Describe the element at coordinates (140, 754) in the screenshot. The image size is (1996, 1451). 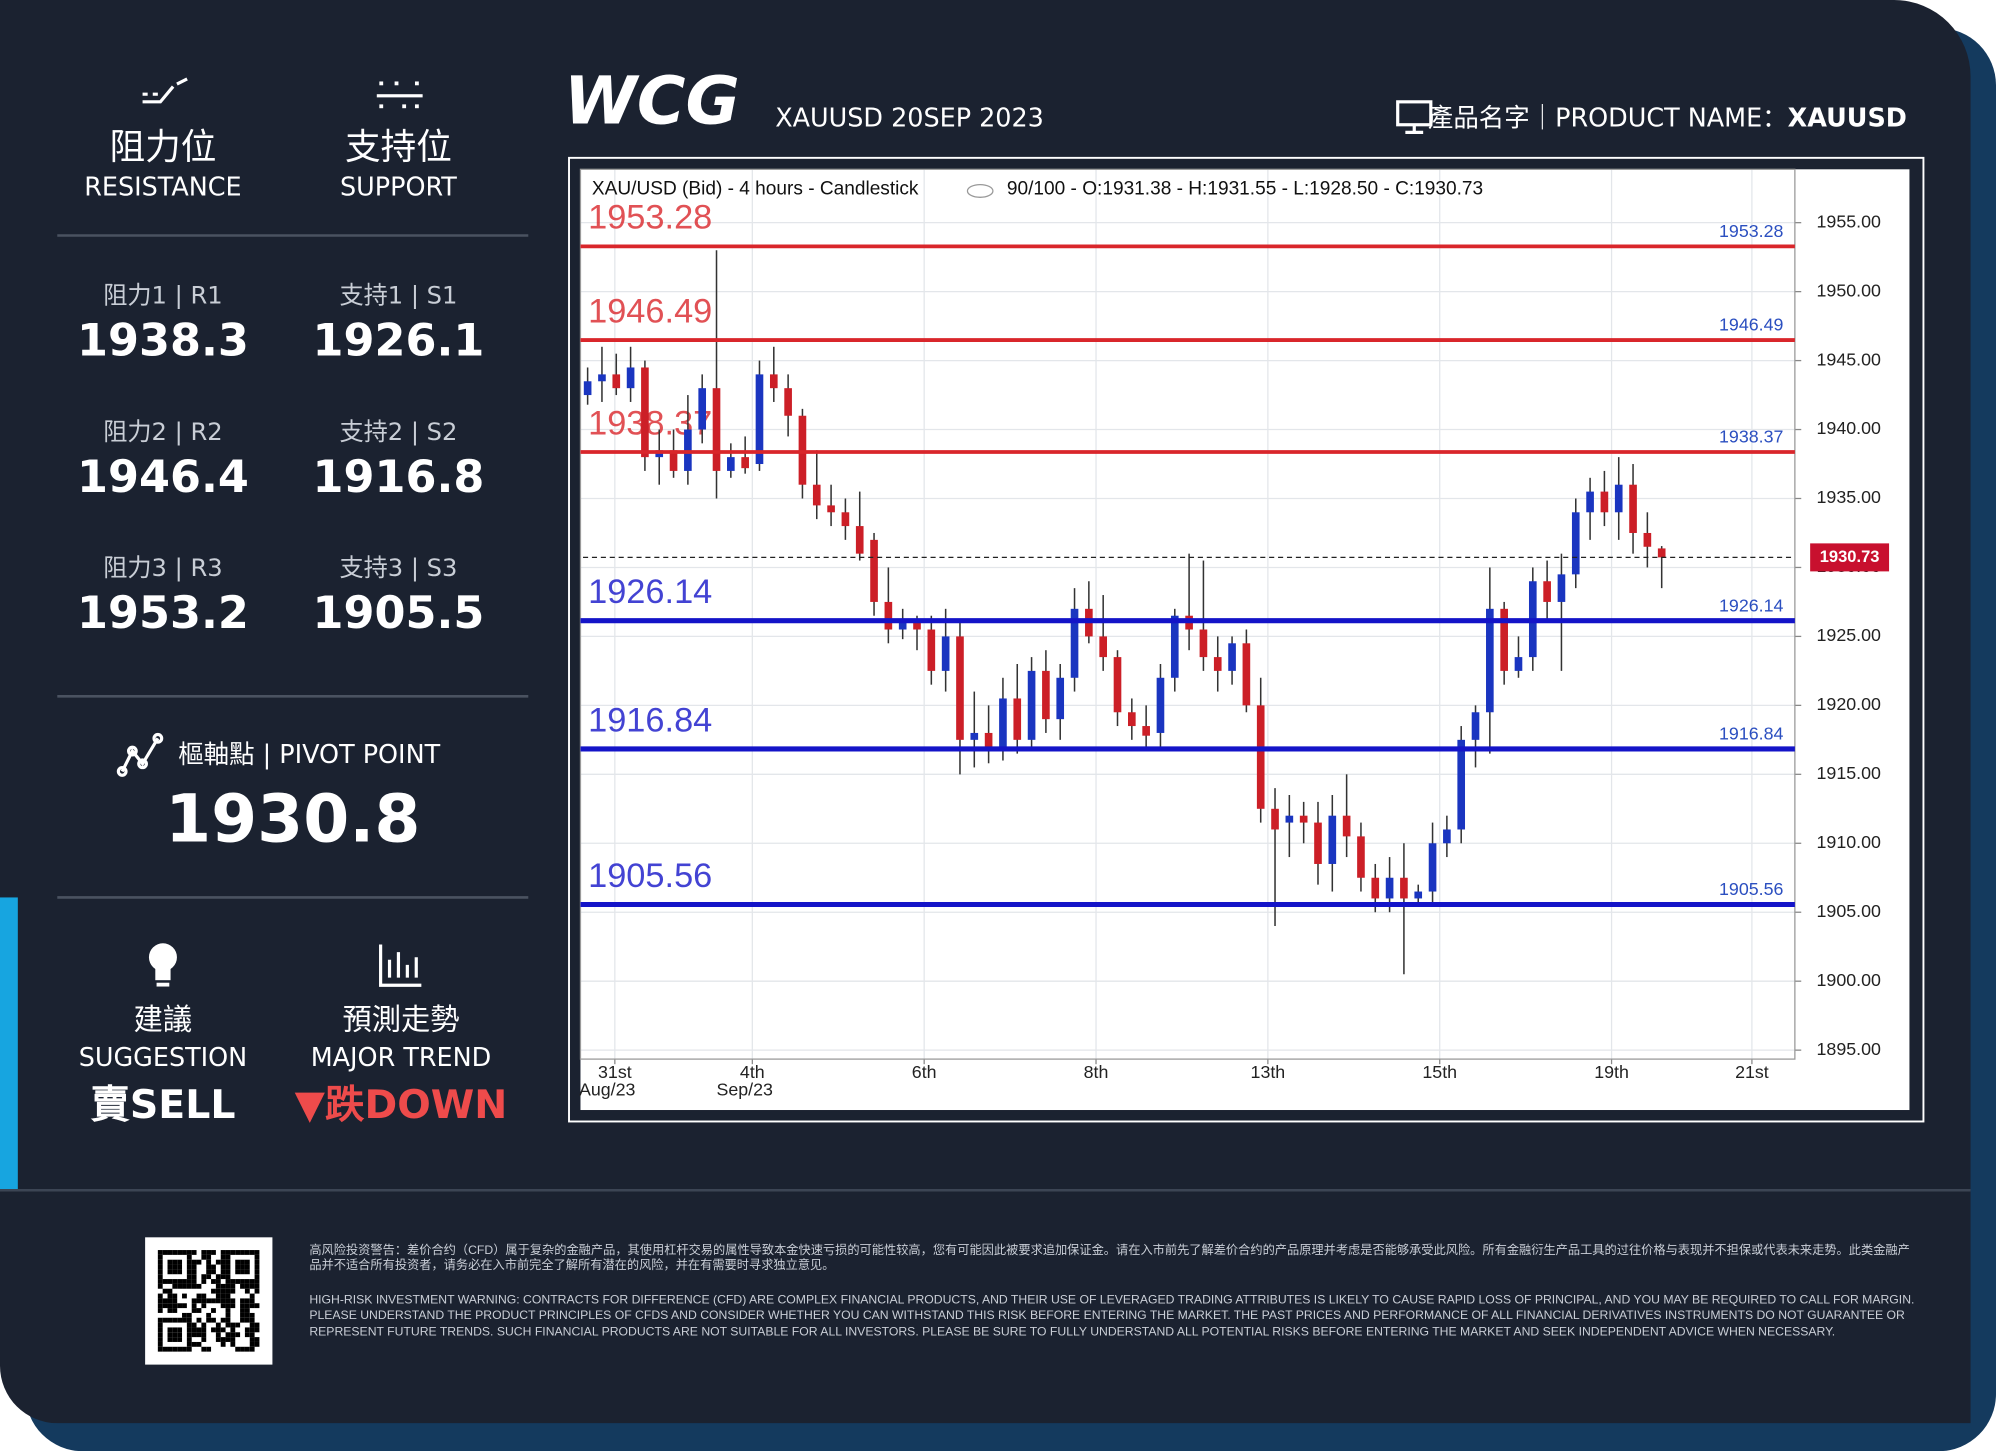
I see `pivot-icon` at that location.